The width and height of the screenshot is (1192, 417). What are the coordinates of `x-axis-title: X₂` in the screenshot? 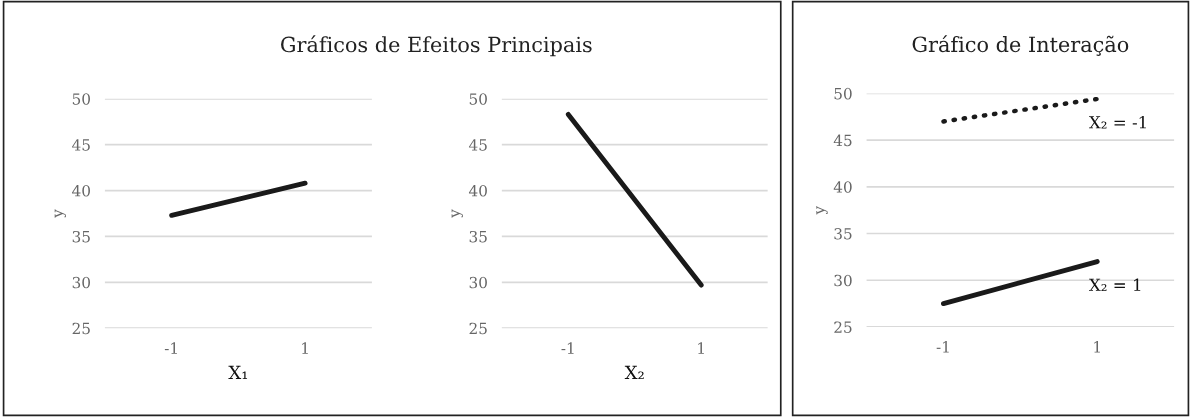 It's located at (634, 372).